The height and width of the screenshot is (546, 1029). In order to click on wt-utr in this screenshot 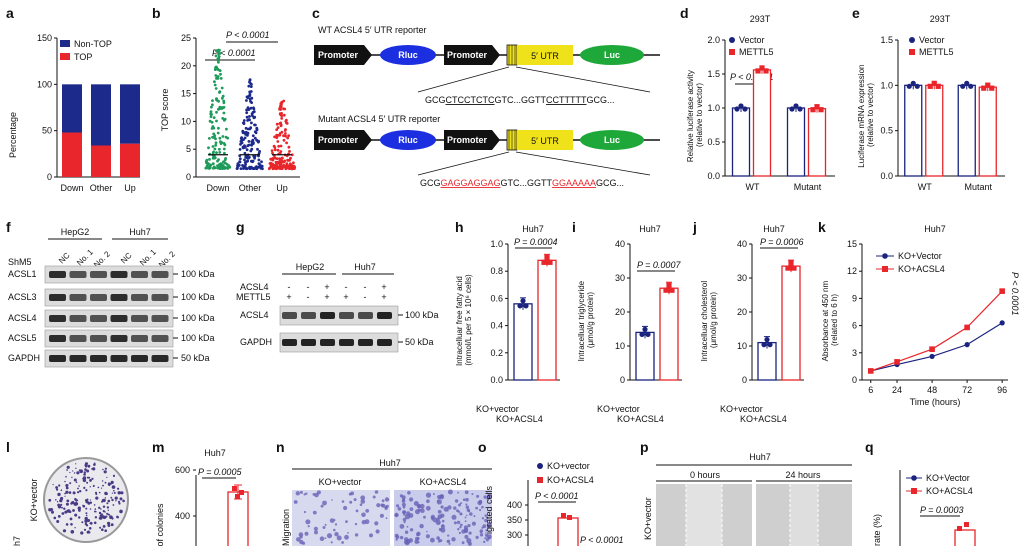, I will do `click(545, 55)`.